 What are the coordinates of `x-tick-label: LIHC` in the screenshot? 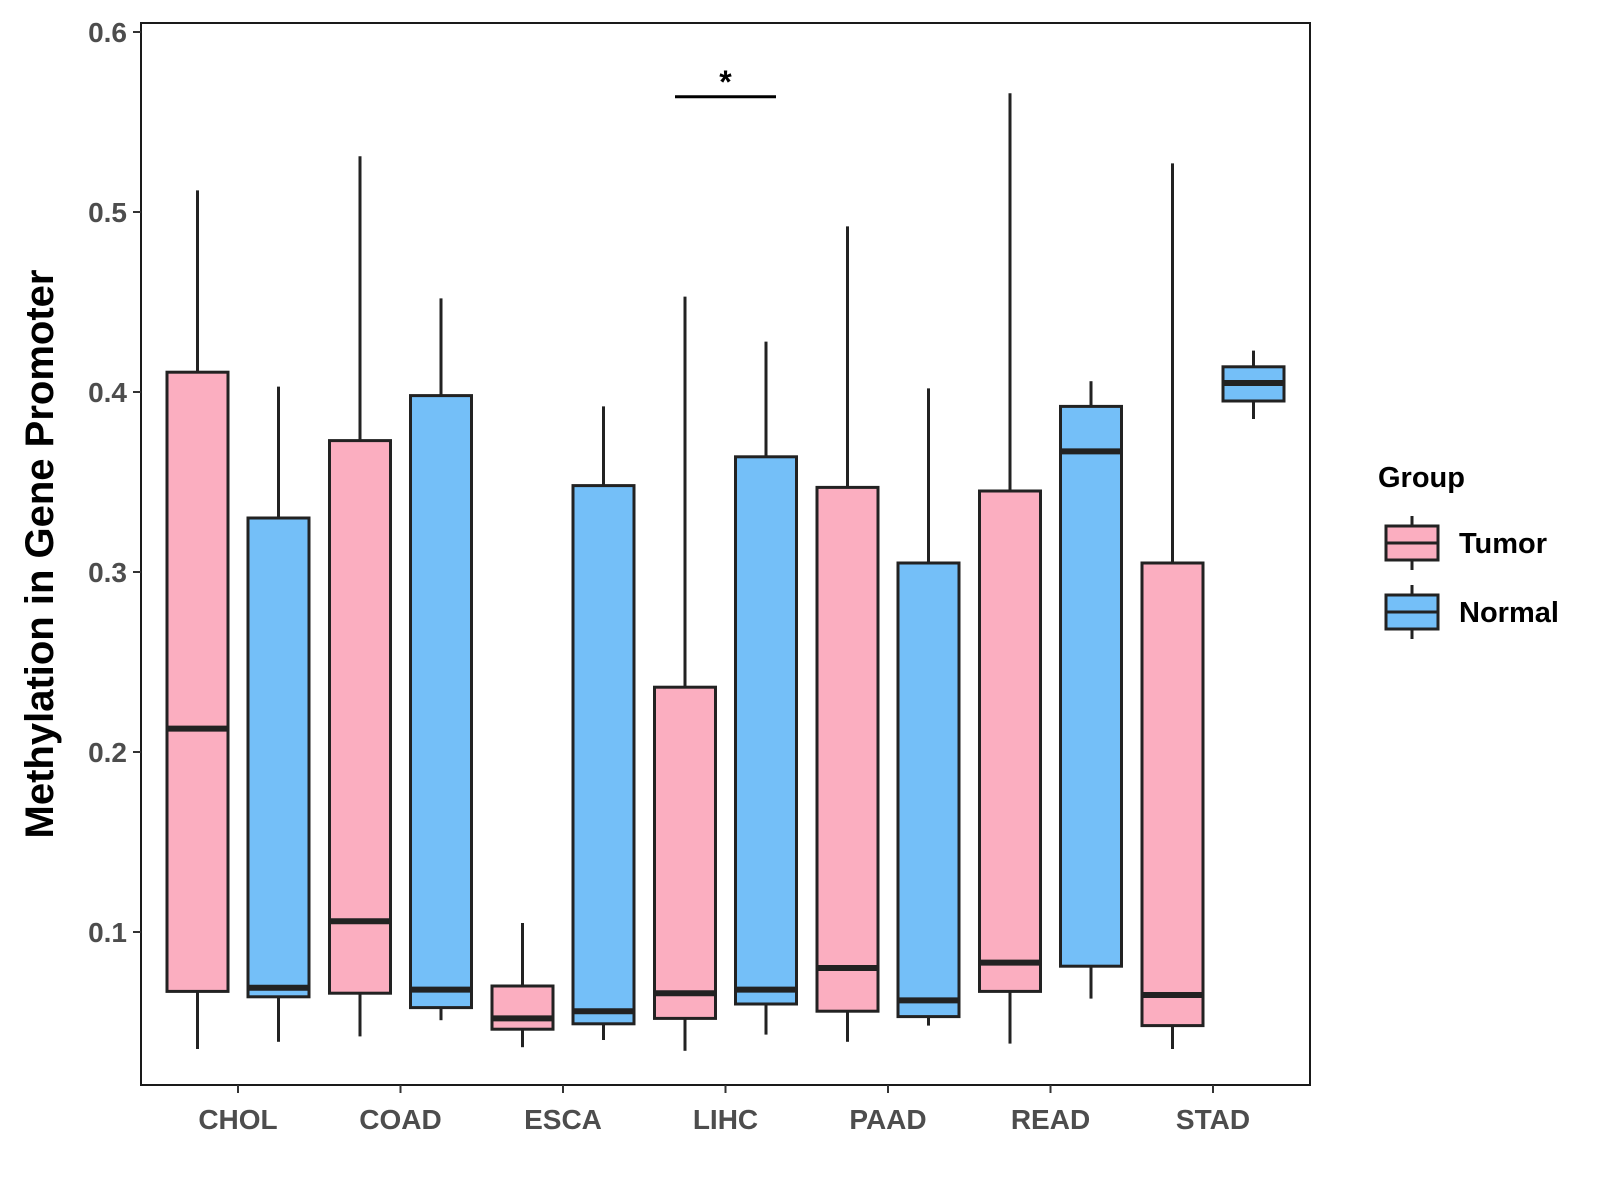 It's located at (725, 1119).